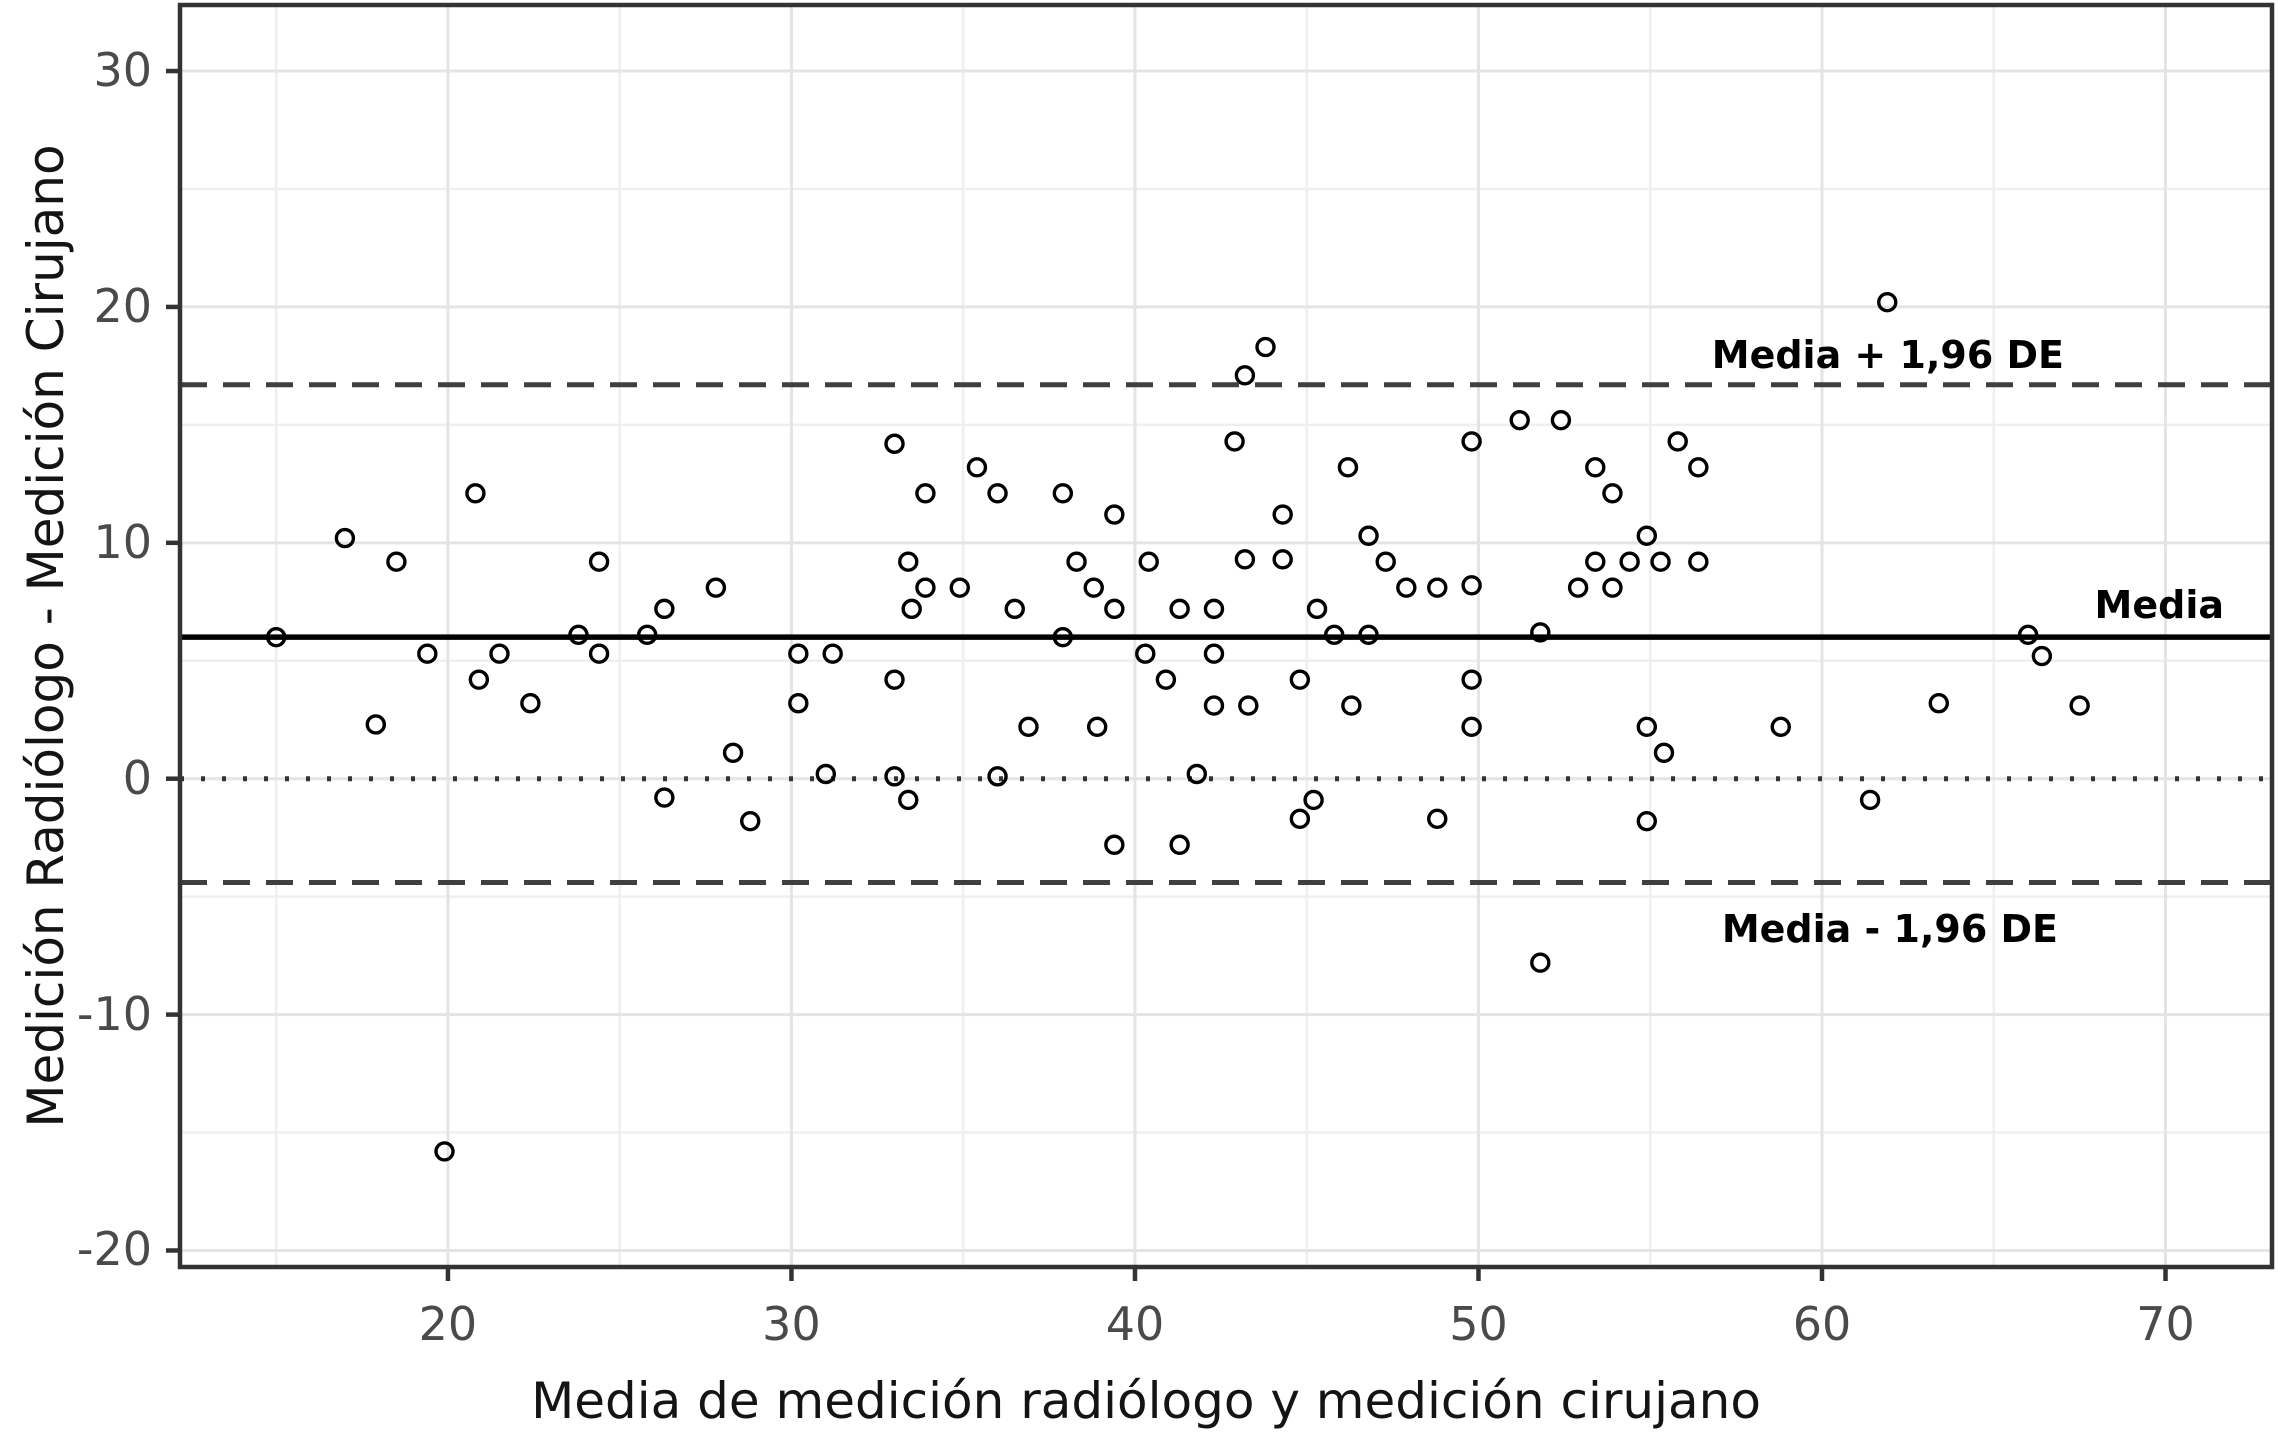  Describe the element at coordinates (1135, 1324) in the screenshot. I see `x-tick-label: 40` at that location.